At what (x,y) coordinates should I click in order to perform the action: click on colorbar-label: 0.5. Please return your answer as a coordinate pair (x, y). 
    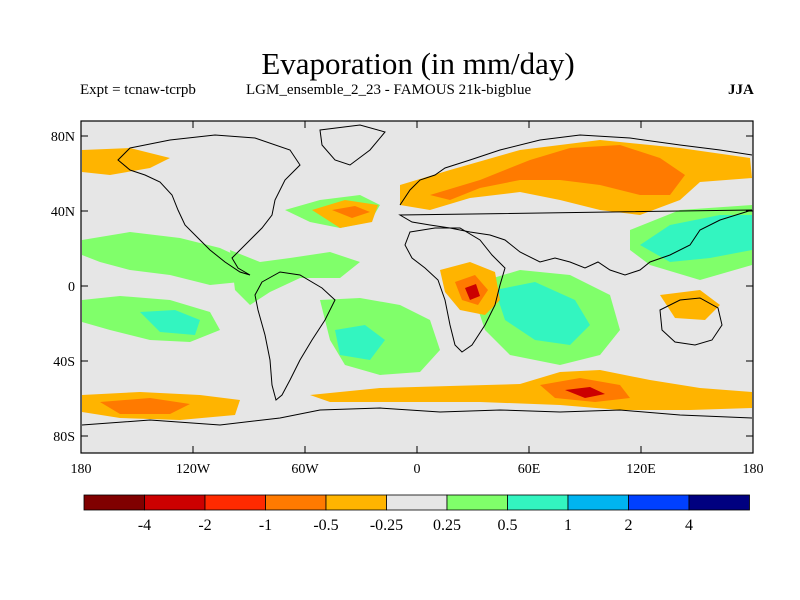
    Looking at the image, I should click on (508, 525).